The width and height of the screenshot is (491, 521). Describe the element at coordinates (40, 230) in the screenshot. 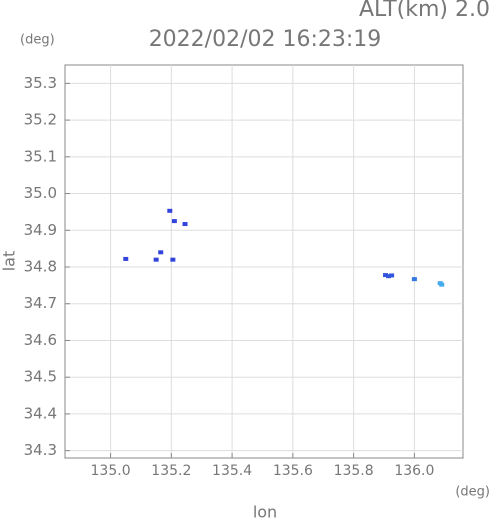

I see `y-tick-label: 34.9` at that location.